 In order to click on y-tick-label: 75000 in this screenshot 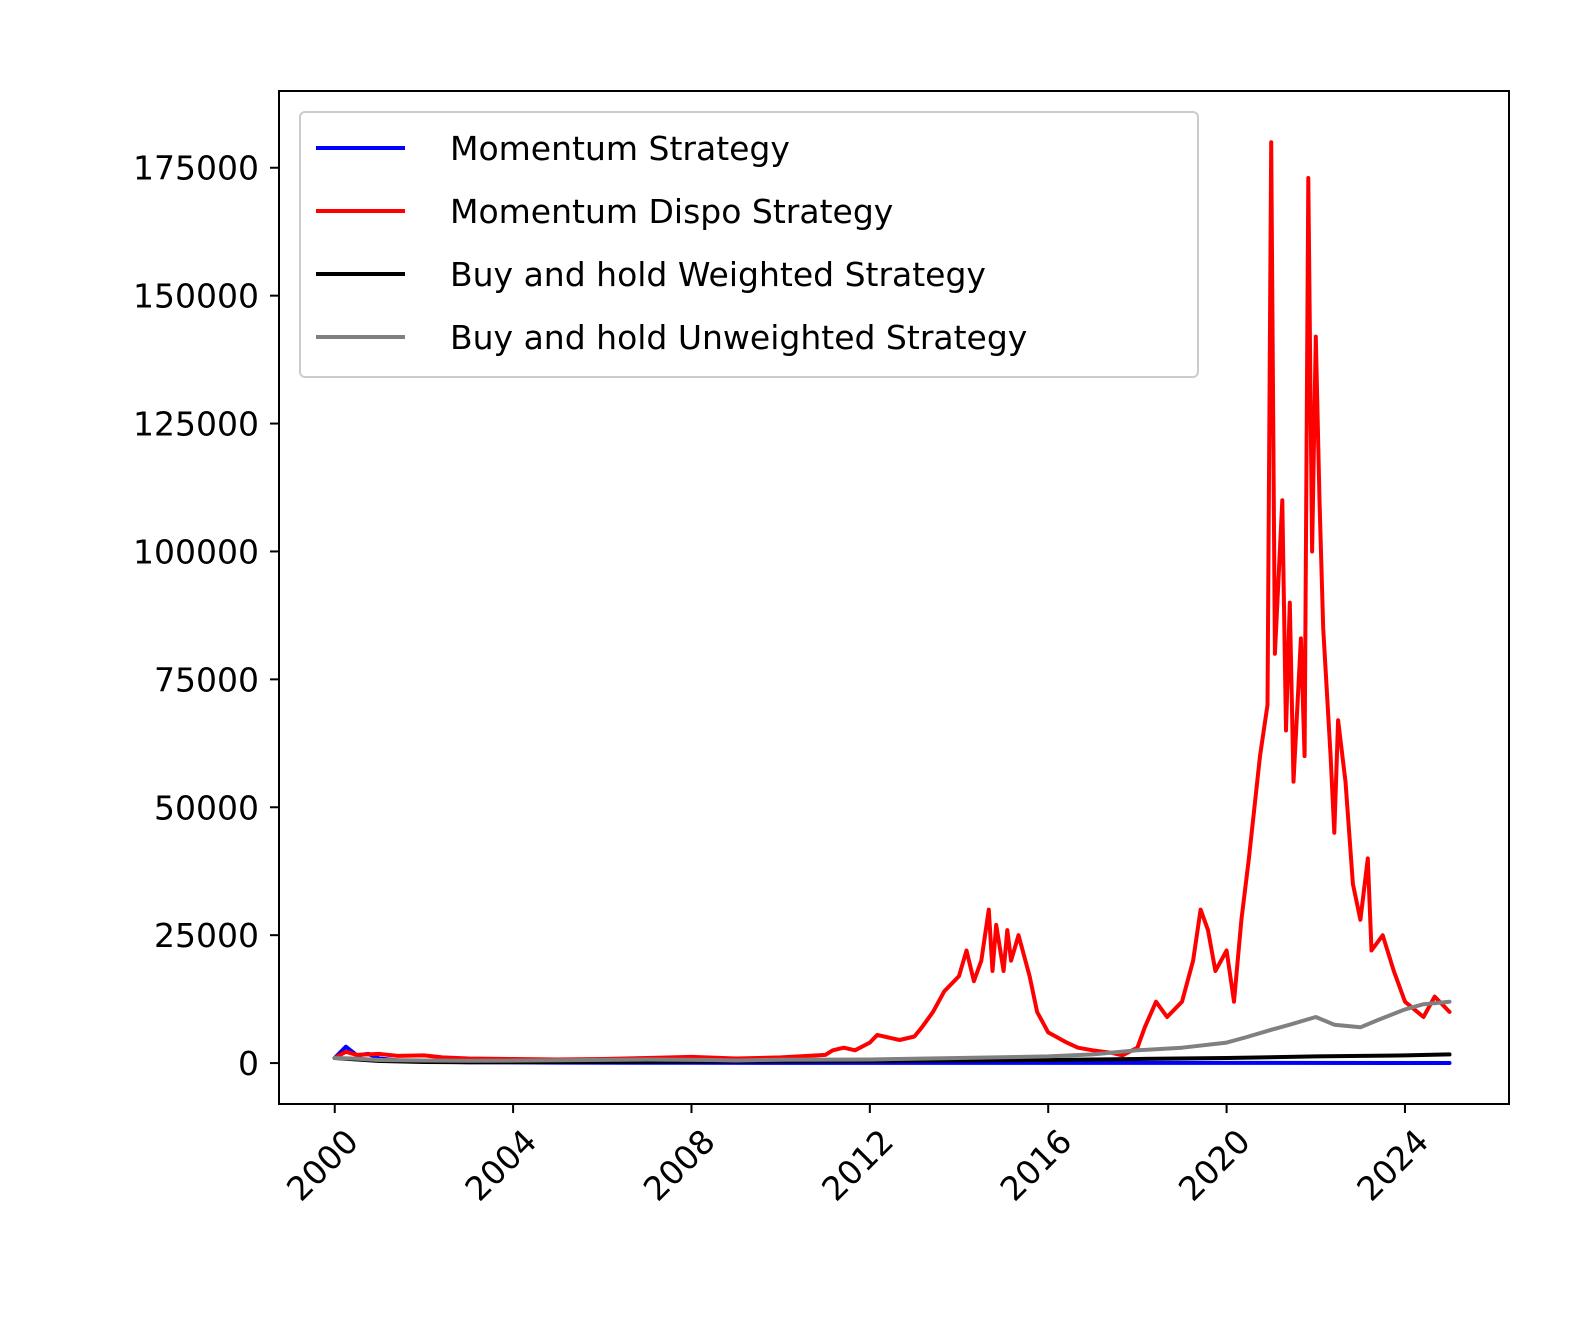, I will do `click(206, 679)`.